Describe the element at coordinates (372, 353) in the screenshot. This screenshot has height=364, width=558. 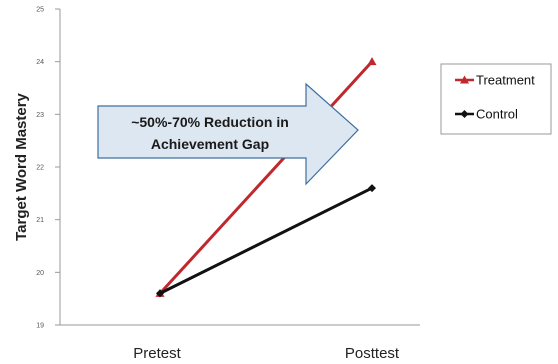
I see `x-tick-label-posttest: Posttest` at that location.